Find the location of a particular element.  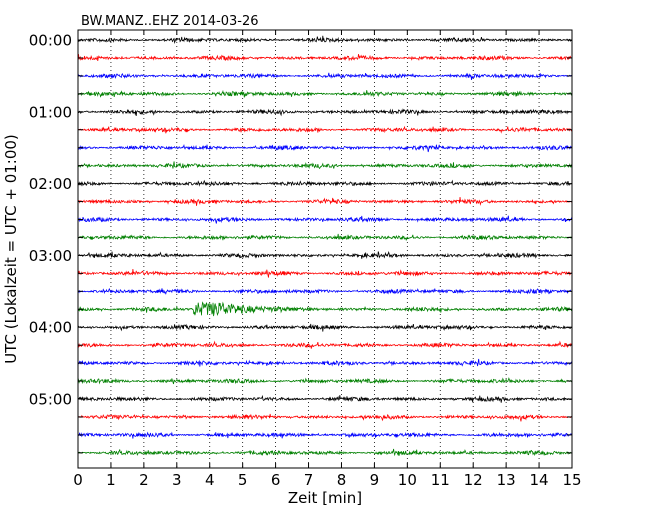

x-tick-label: 3 is located at coordinates (177, 480).